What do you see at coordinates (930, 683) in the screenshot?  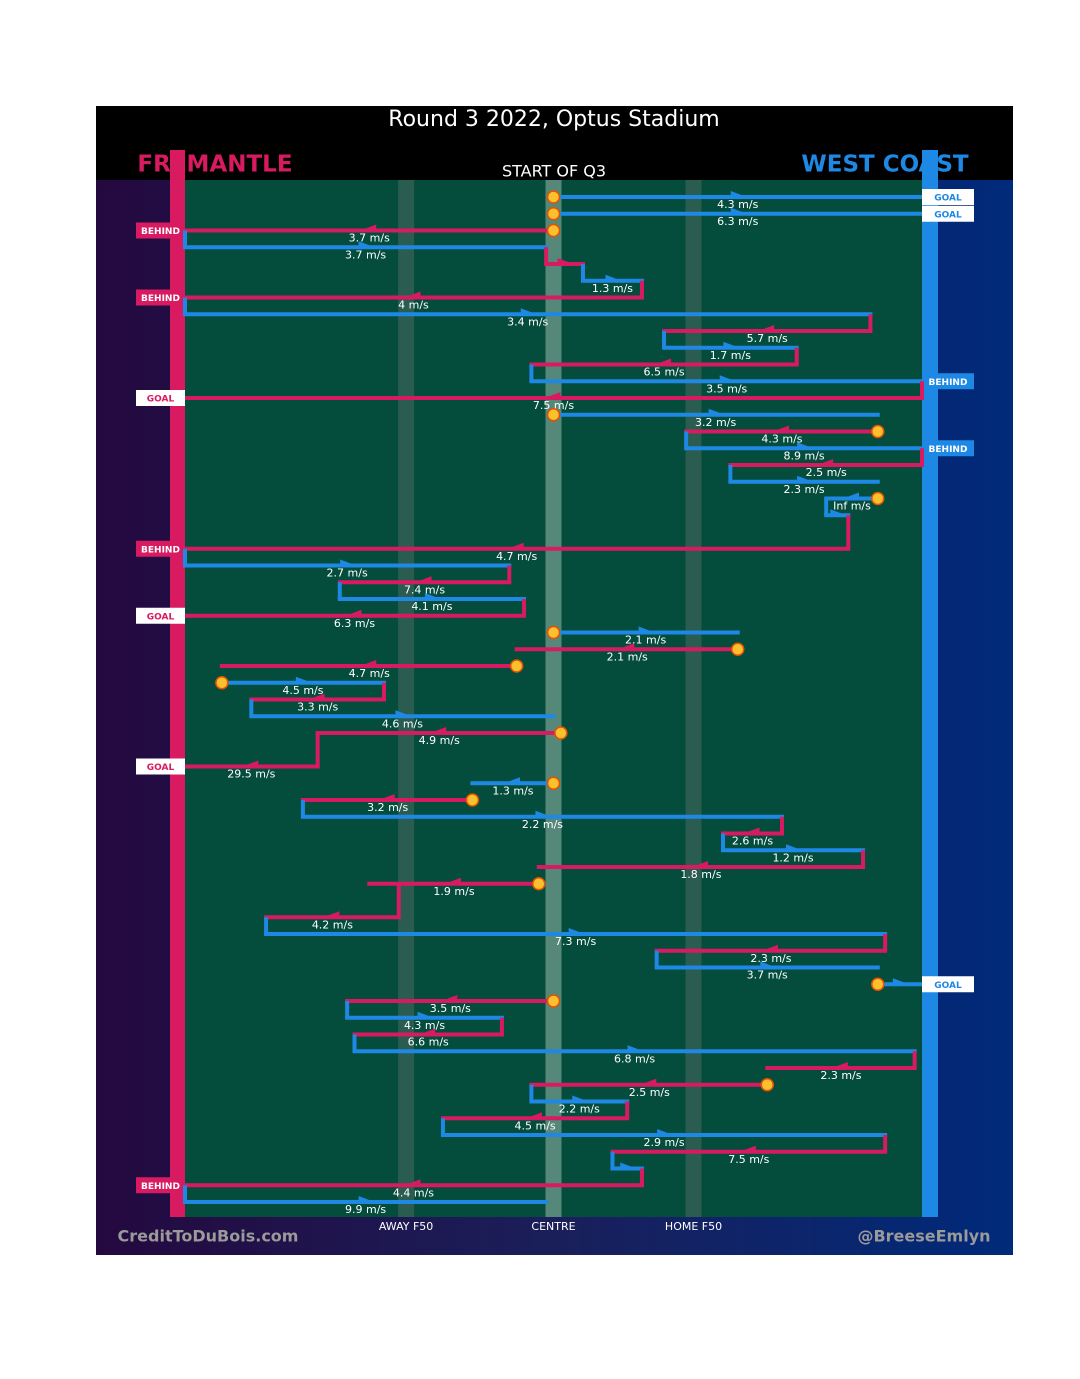 I see `right-post` at bounding box center [930, 683].